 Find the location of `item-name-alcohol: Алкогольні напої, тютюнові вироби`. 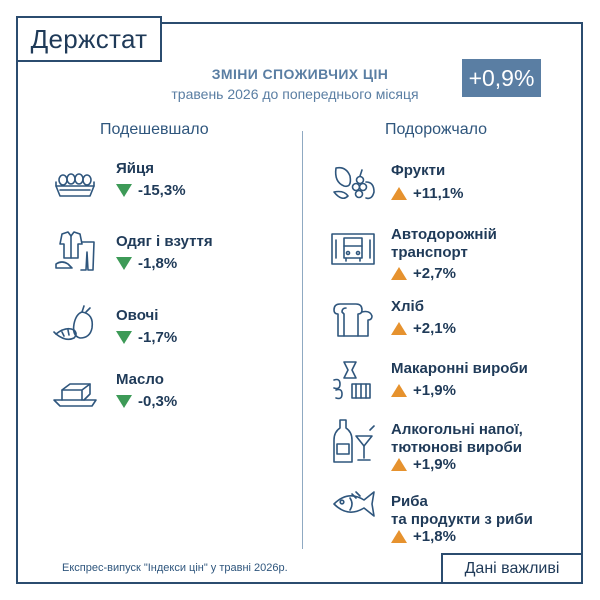

item-name-alcohol: Алкогольні напої, тютюнові вироби is located at coordinates (457, 439).